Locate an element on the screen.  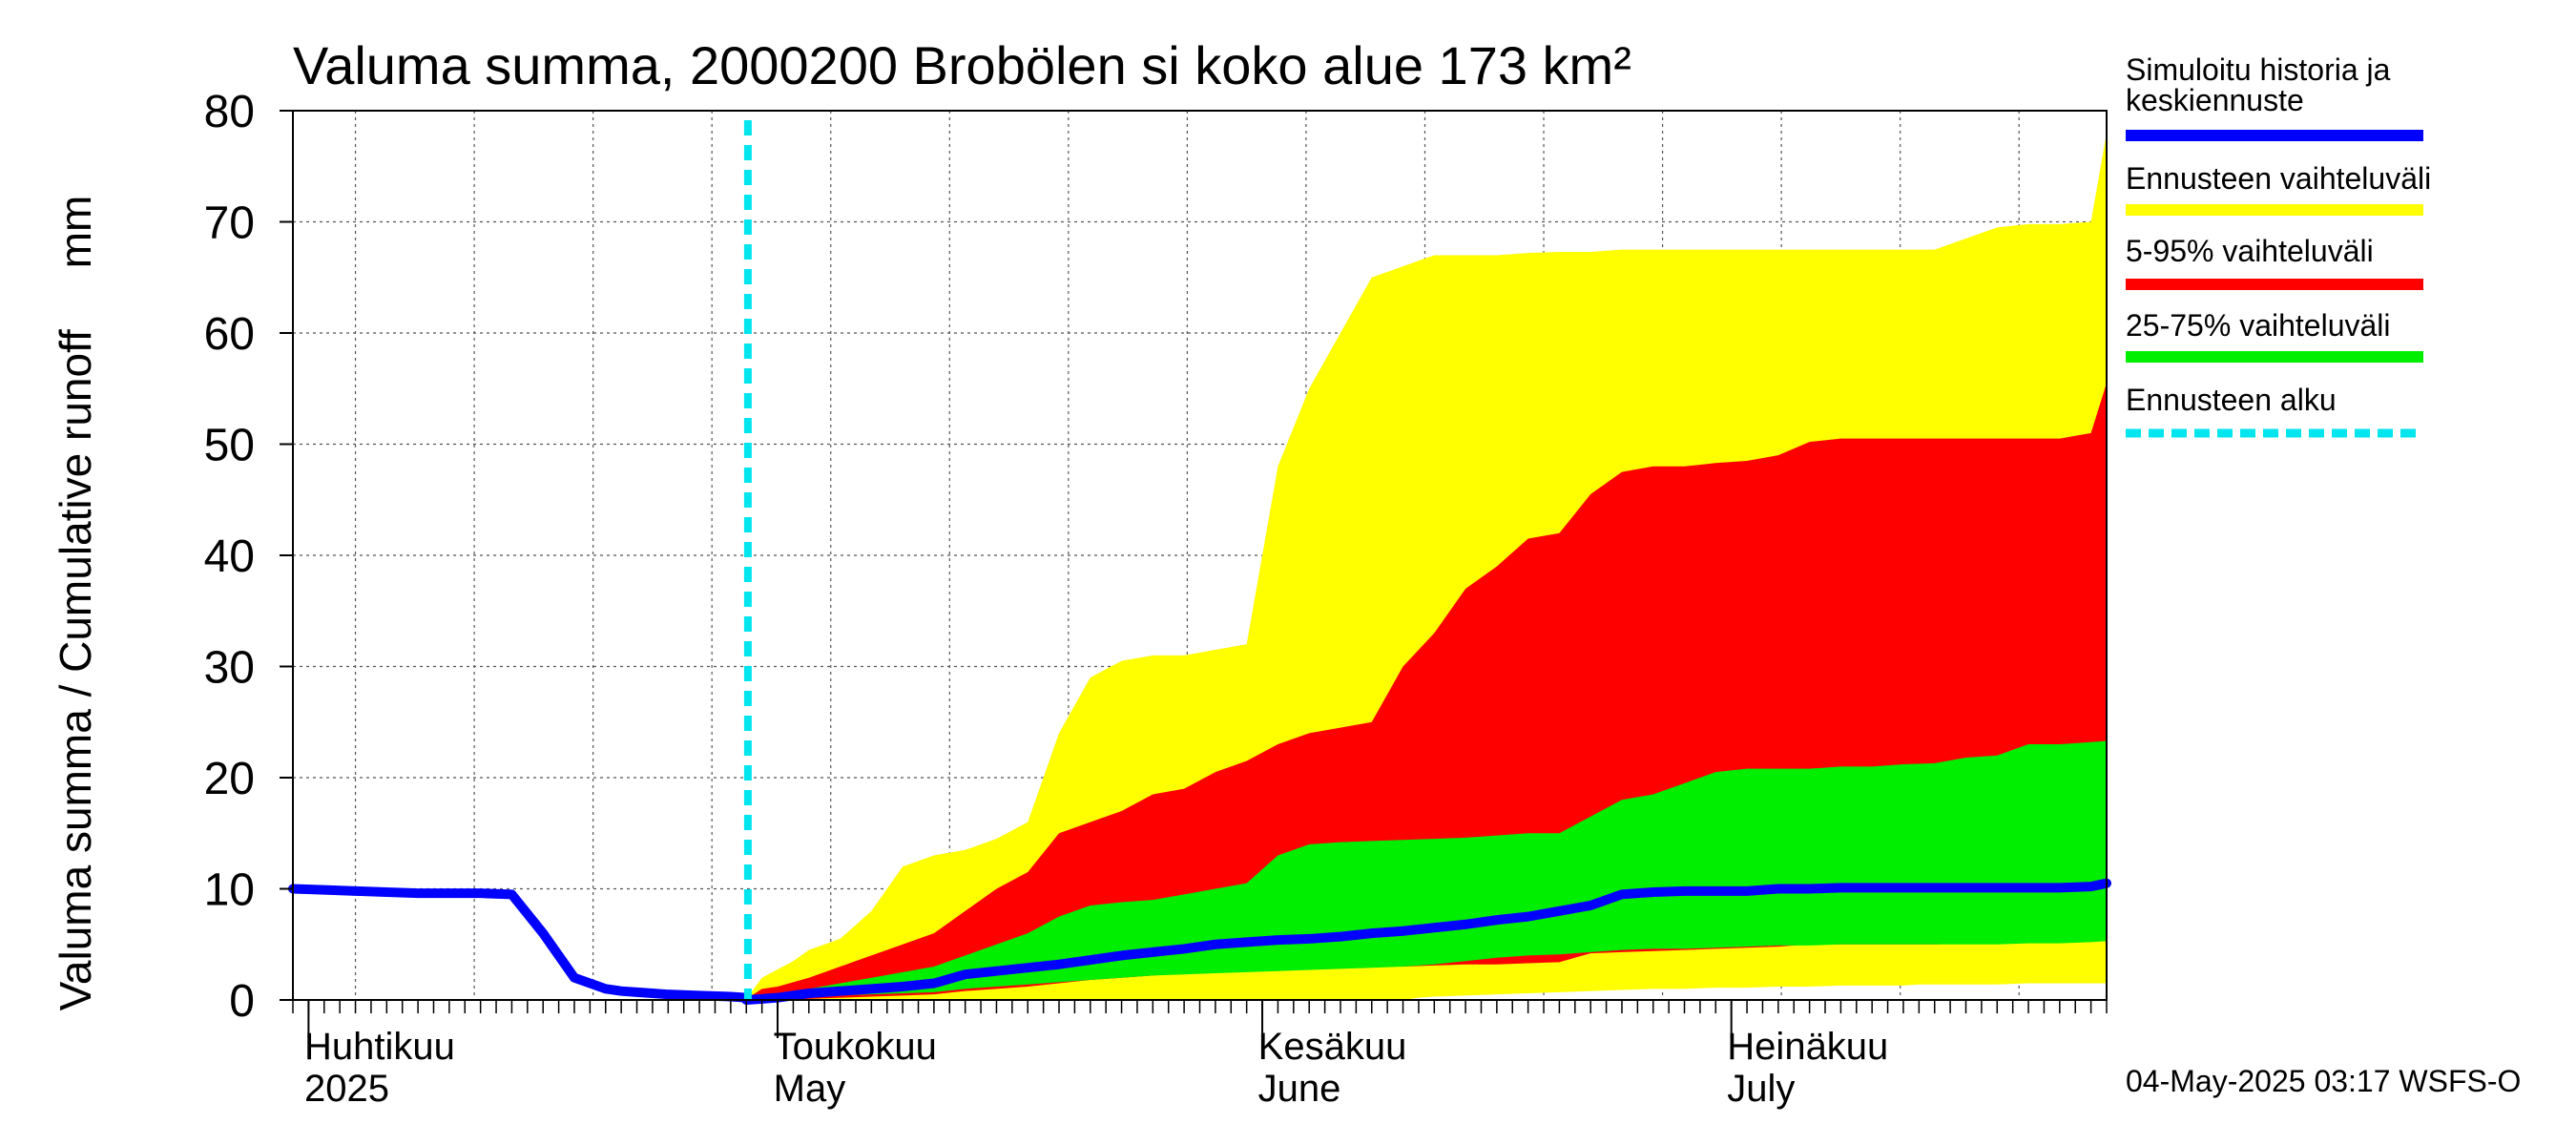
legend-label: Simuloitu historia ja is located at coordinates (2258, 69).